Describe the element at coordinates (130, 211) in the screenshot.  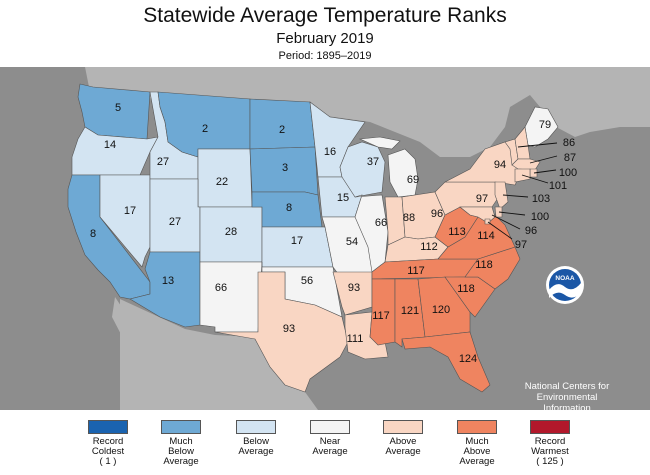
I see `rank-label-NV: 17` at that location.